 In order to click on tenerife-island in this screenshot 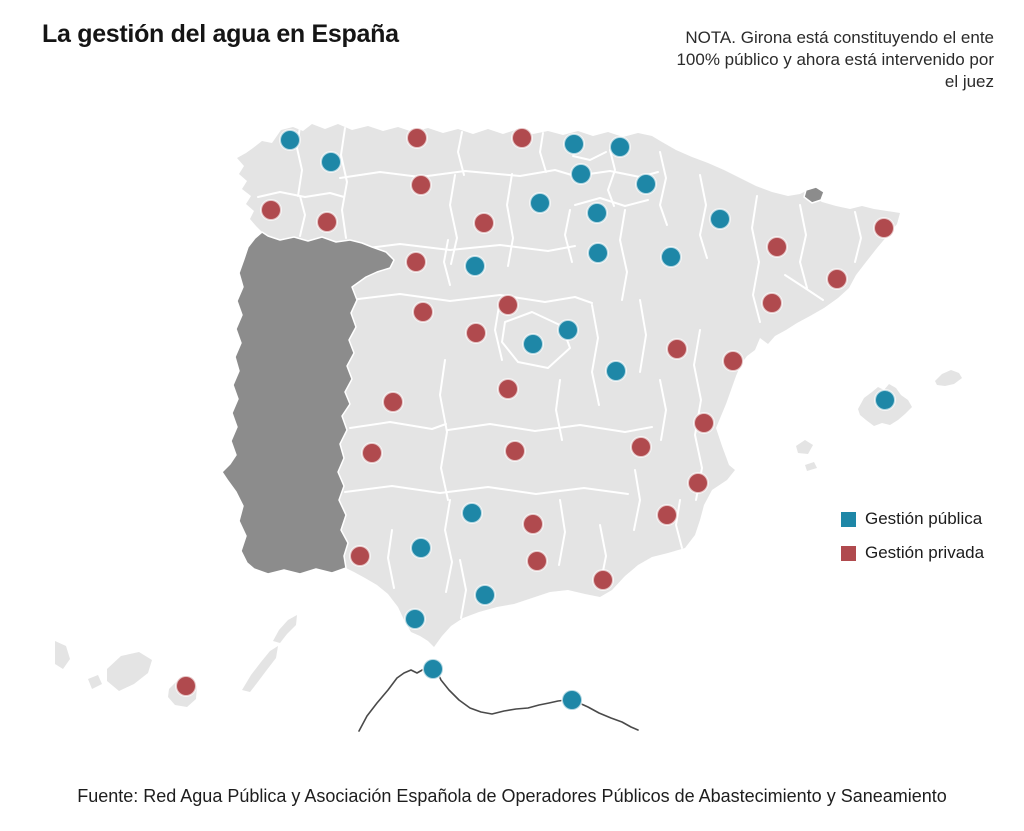, I will do `click(129, 671)`.